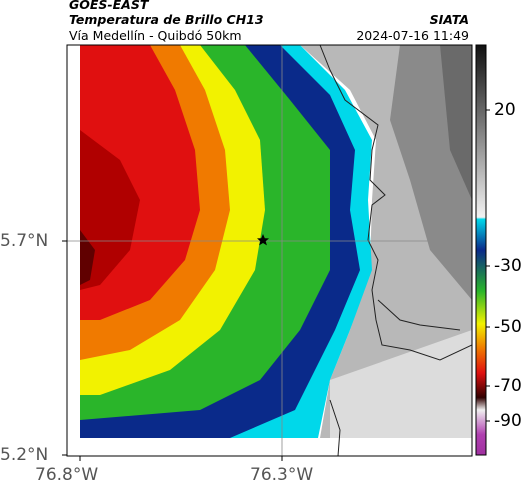  Describe the element at coordinates (508, 386) in the screenshot. I see `colorbar-tick-label: -70` at that location.